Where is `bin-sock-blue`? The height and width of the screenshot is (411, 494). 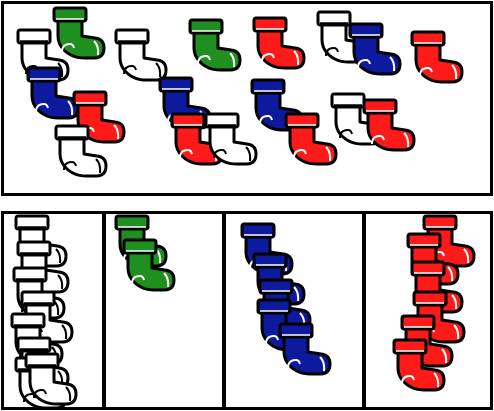 bin-sock-blue is located at coordinates (305, 349).